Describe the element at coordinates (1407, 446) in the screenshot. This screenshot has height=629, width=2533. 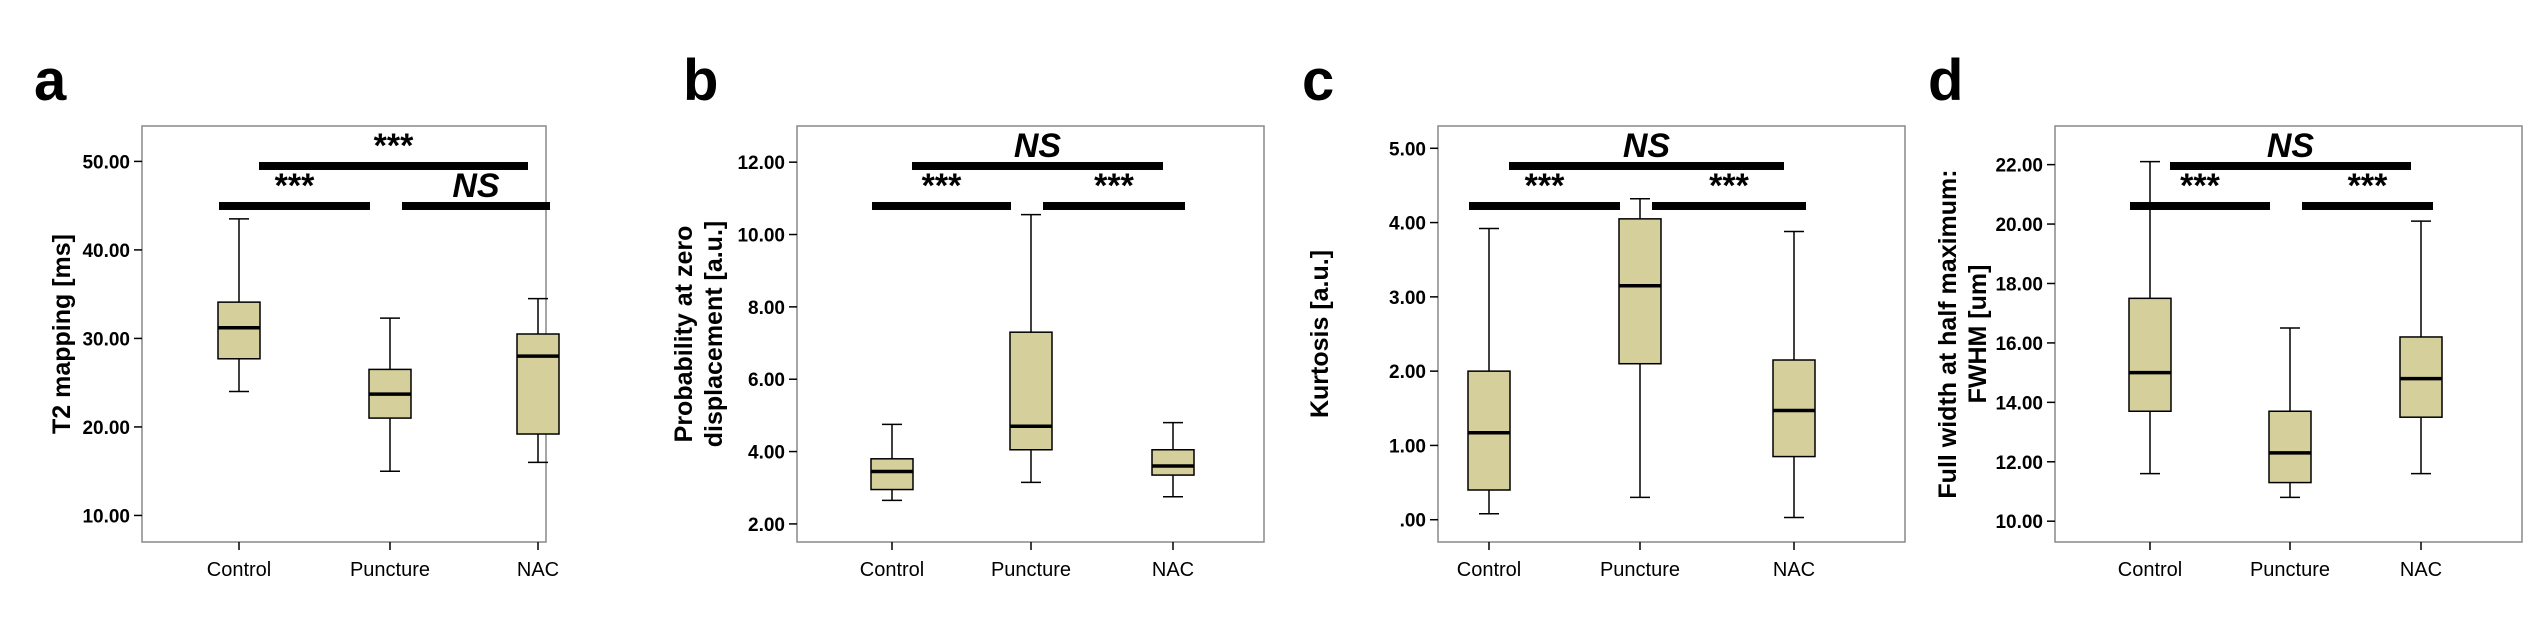
I see `y-tick-label: 1.00` at that location.